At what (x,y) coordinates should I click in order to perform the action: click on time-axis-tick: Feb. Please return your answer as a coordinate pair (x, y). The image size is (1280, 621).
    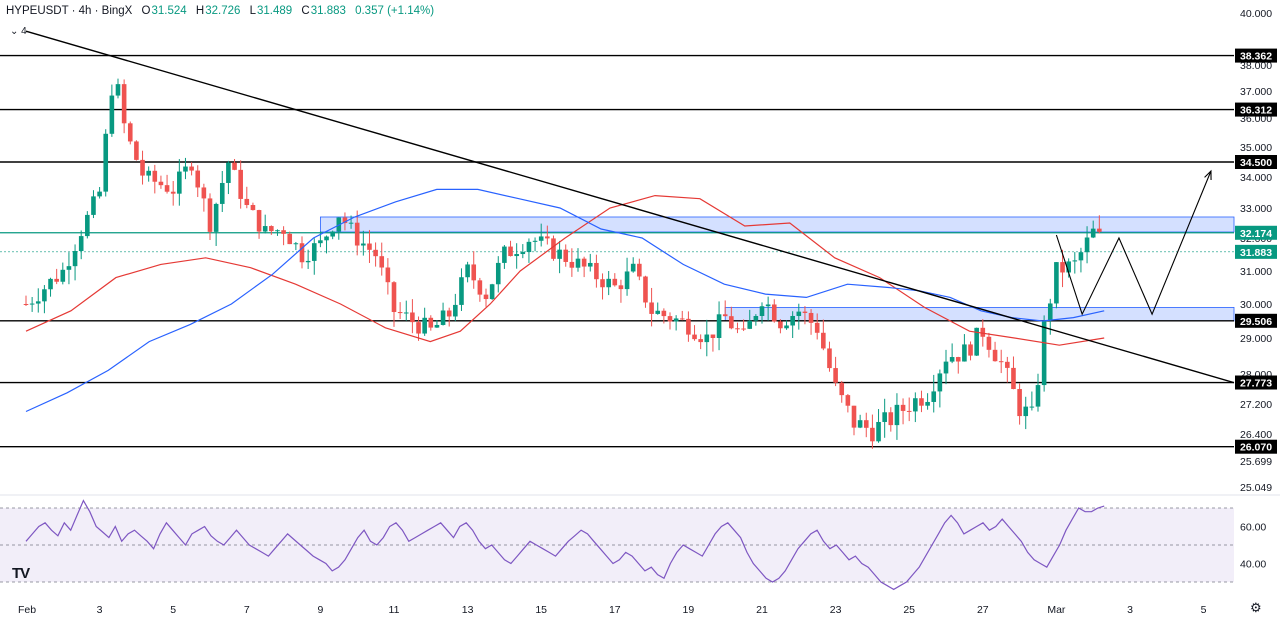
    Looking at the image, I should click on (27, 610).